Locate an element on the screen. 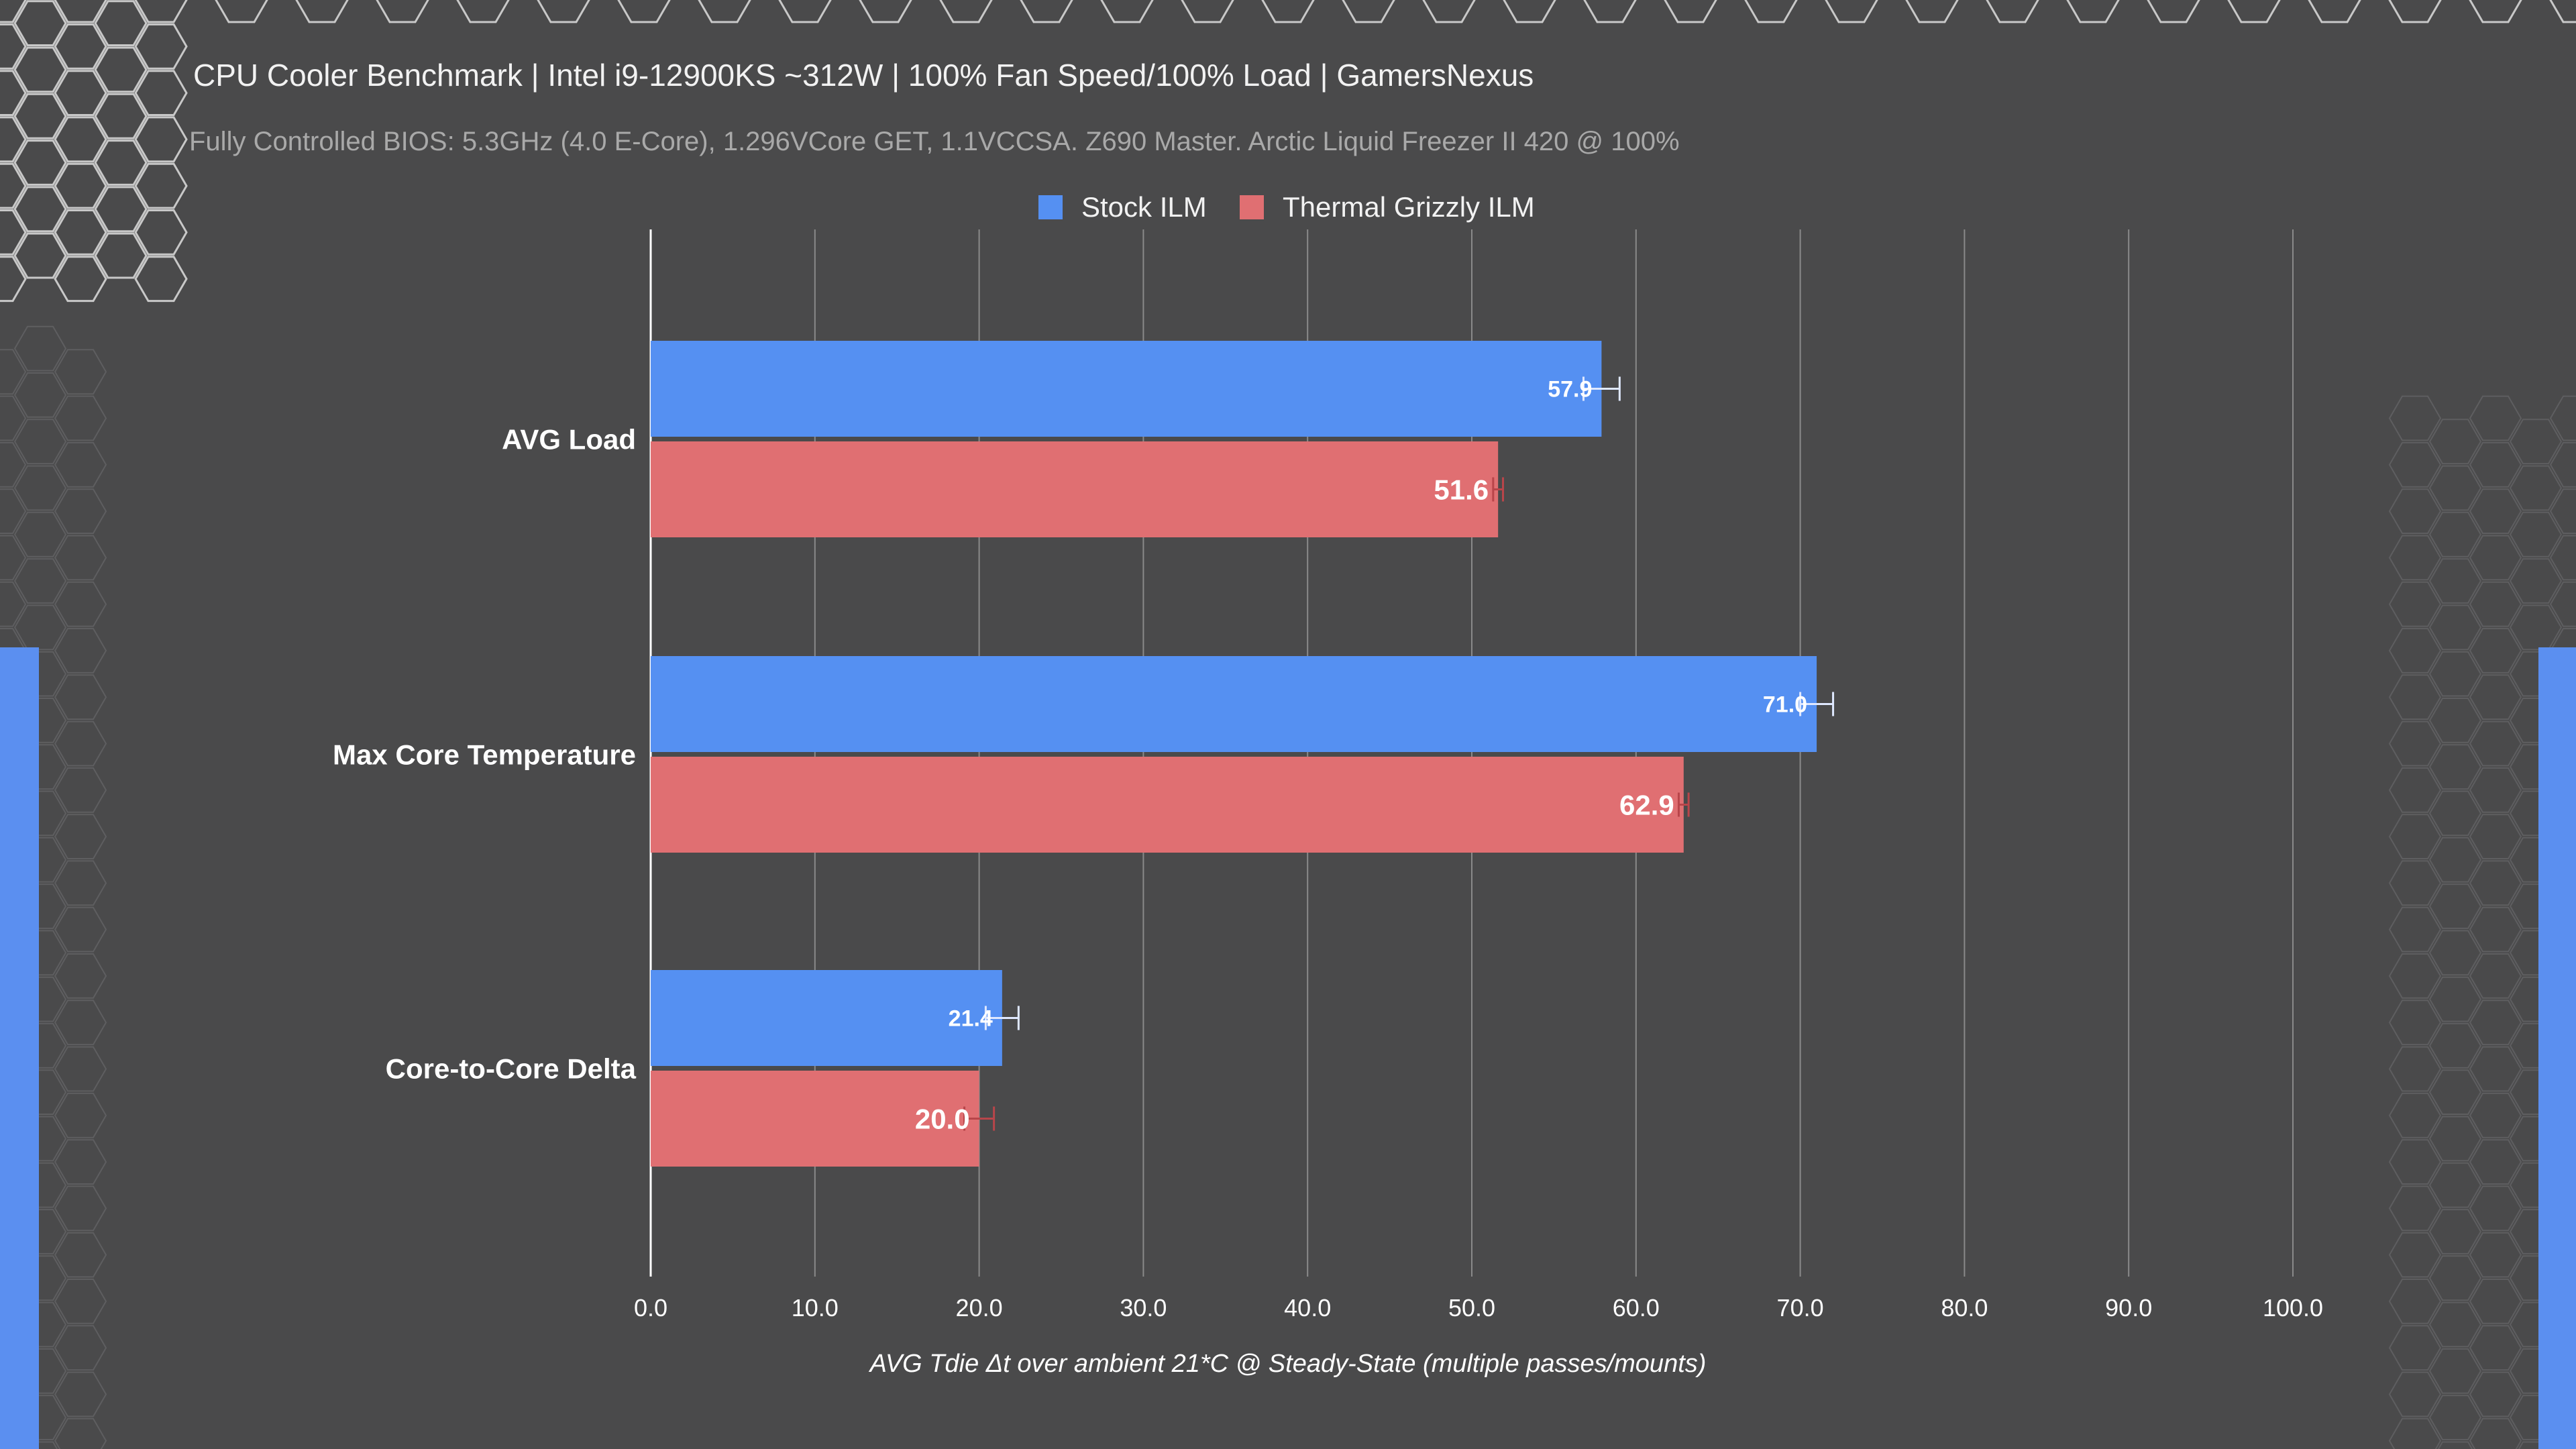 Image resolution: width=2576 pixels, height=1449 pixels. x-tick-label: 40.0 is located at coordinates (1307, 1308).